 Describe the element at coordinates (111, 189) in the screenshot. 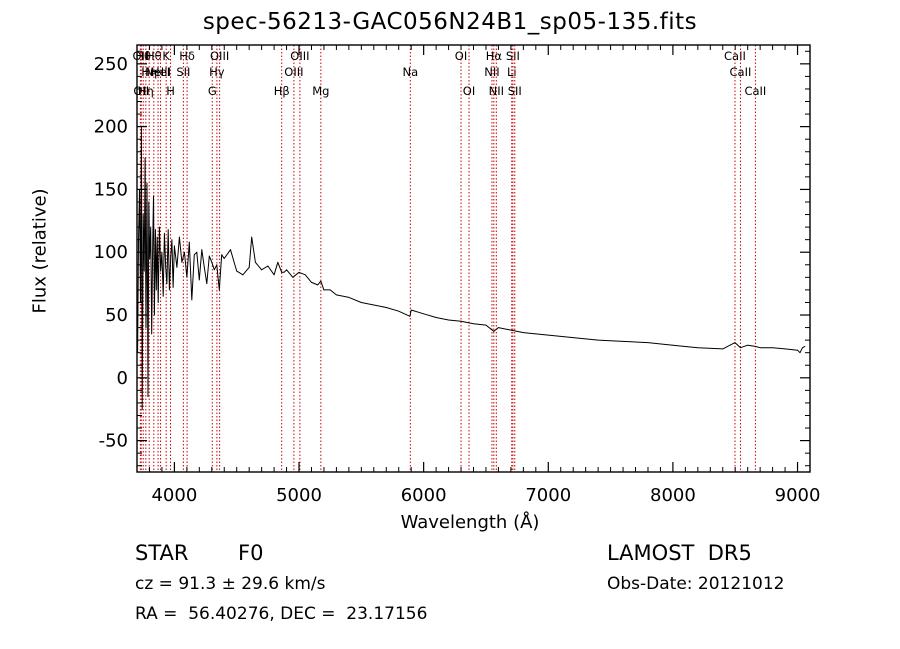

I see `y-tick-label: 150` at that location.